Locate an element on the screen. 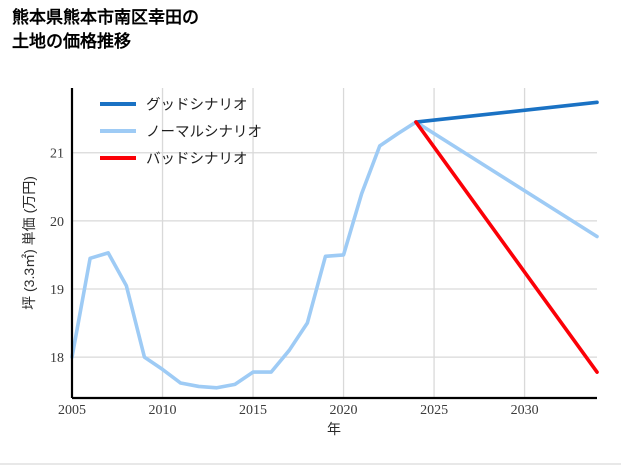 This screenshot has width=621, height=465. x-tick-label: 2005 is located at coordinates (72, 410).